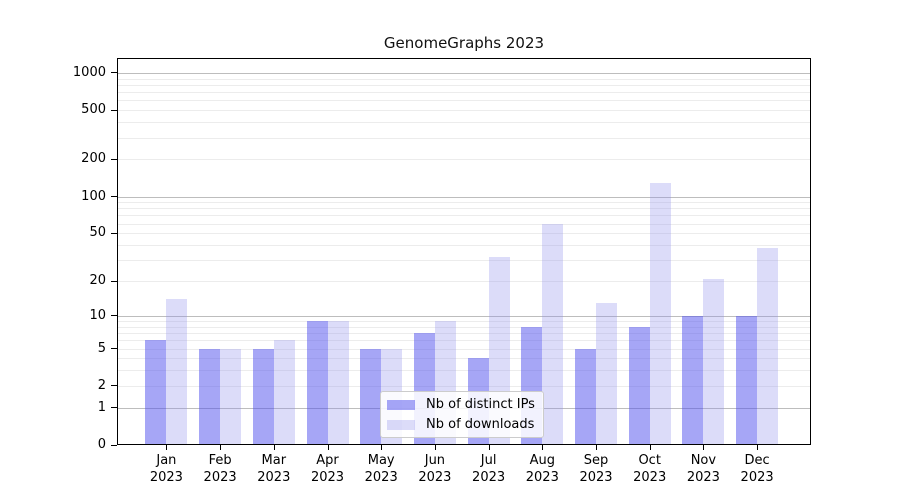  Describe the element at coordinates (166, 469) in the screenshot. I see `x-axis-tick-label: Jan 2023` at that location.